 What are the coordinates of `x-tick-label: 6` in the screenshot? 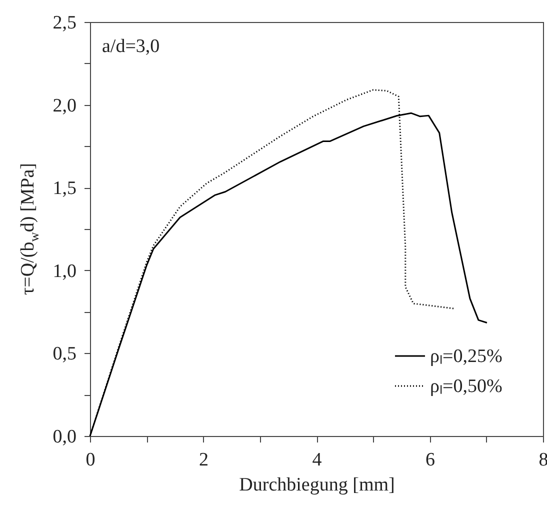 It's located at (430, 460).